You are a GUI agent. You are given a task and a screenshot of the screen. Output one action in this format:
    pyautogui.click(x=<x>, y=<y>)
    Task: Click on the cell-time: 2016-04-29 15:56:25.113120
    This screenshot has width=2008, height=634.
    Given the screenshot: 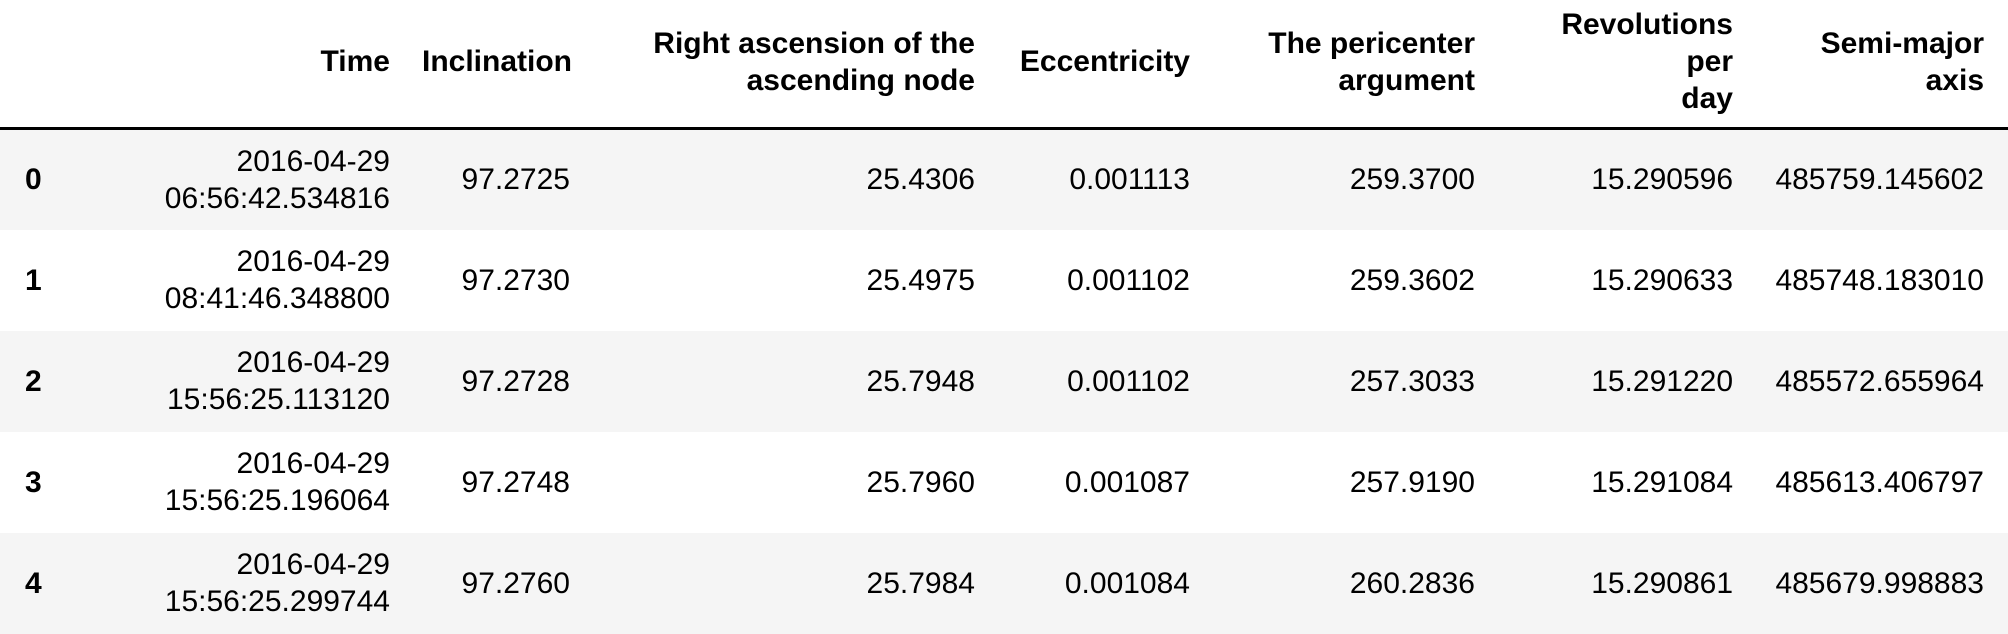 What is the action you would take?
    pyautogui.click(x=278, y=381)
    